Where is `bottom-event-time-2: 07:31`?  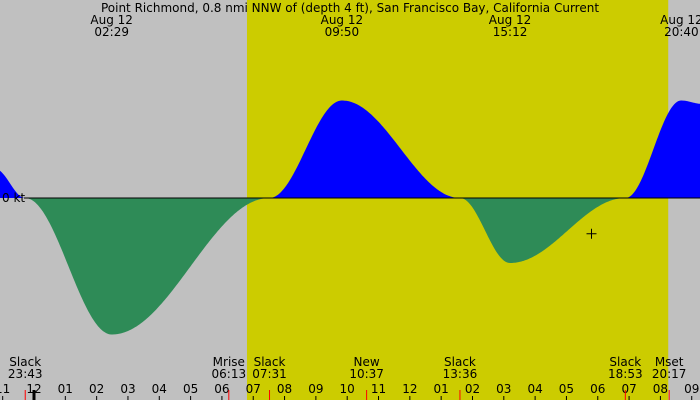 bottom-event-time-2: 07:31 is located at coordinates (269, 374).